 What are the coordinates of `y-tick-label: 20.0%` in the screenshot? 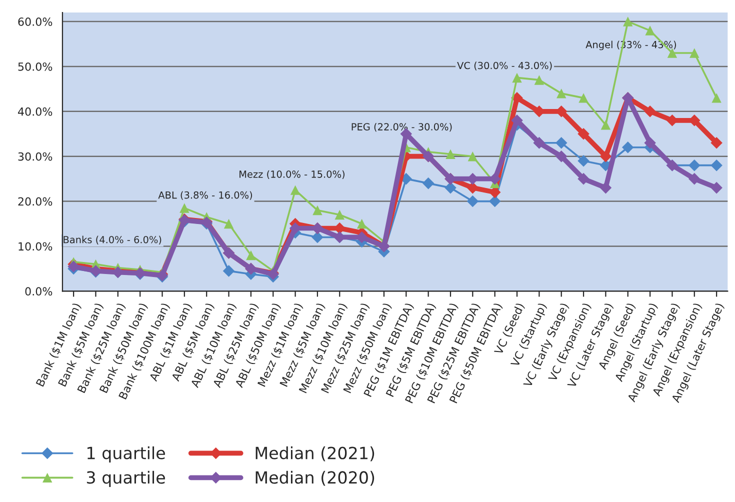 It's located at (35, 201).